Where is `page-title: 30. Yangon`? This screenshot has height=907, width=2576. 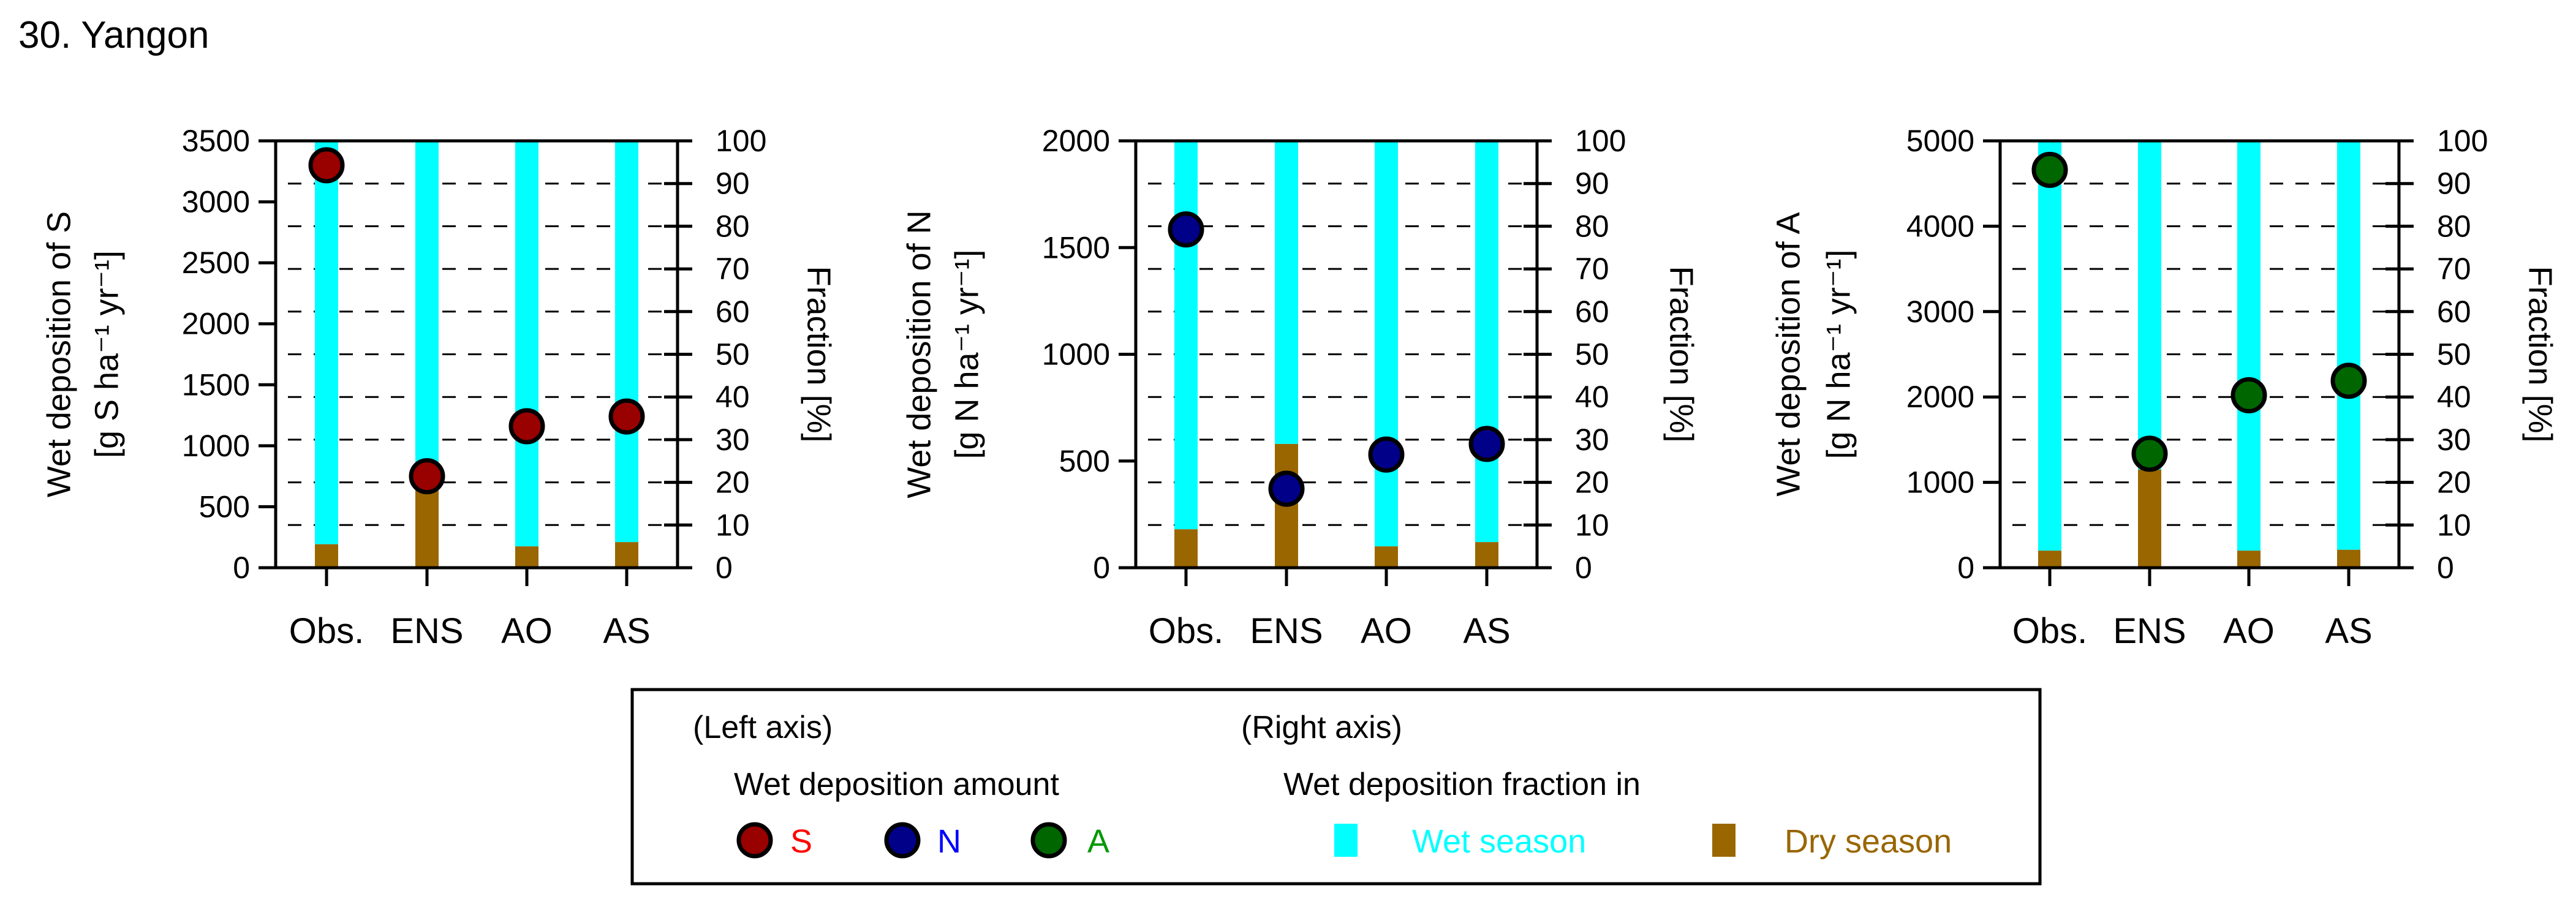
page-title: 30. Yangon is located at coordinates (114, 35).